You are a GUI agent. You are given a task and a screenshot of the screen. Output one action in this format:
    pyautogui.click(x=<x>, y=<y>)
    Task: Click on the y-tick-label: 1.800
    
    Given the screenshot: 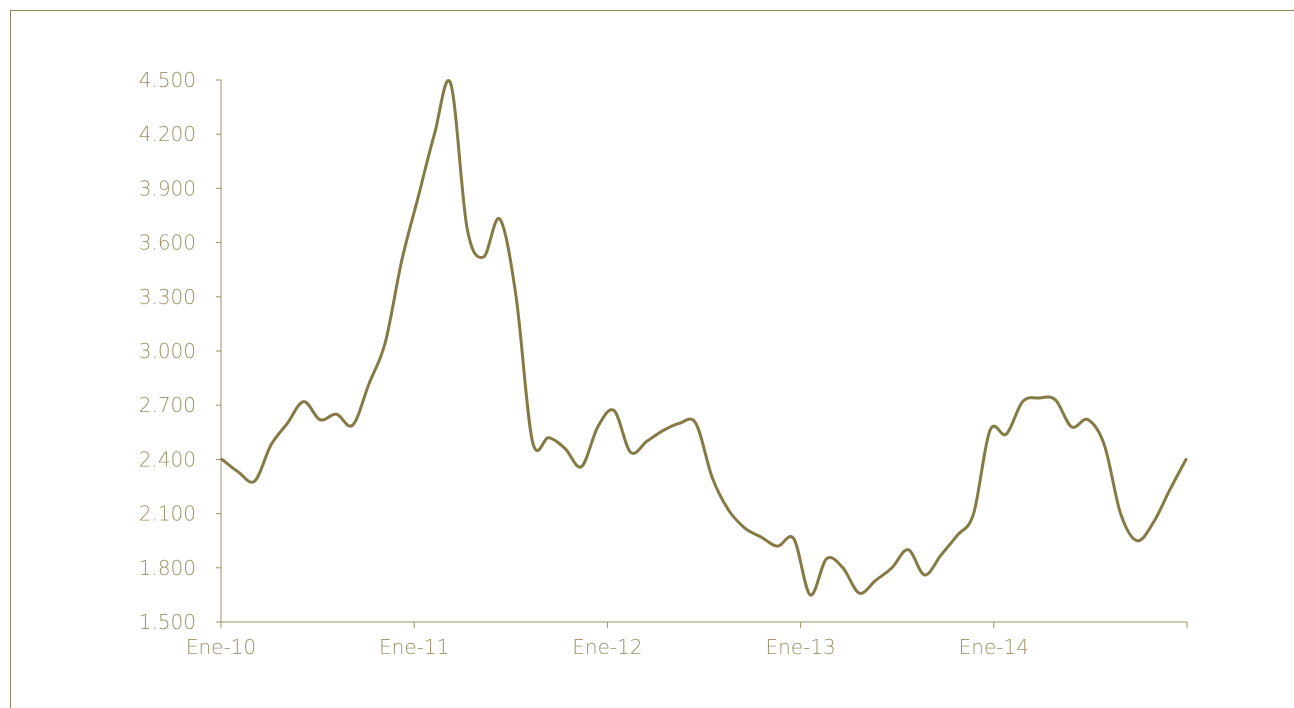 What is the action you would take?
    pyautogui.click(x=167, y=568)
    